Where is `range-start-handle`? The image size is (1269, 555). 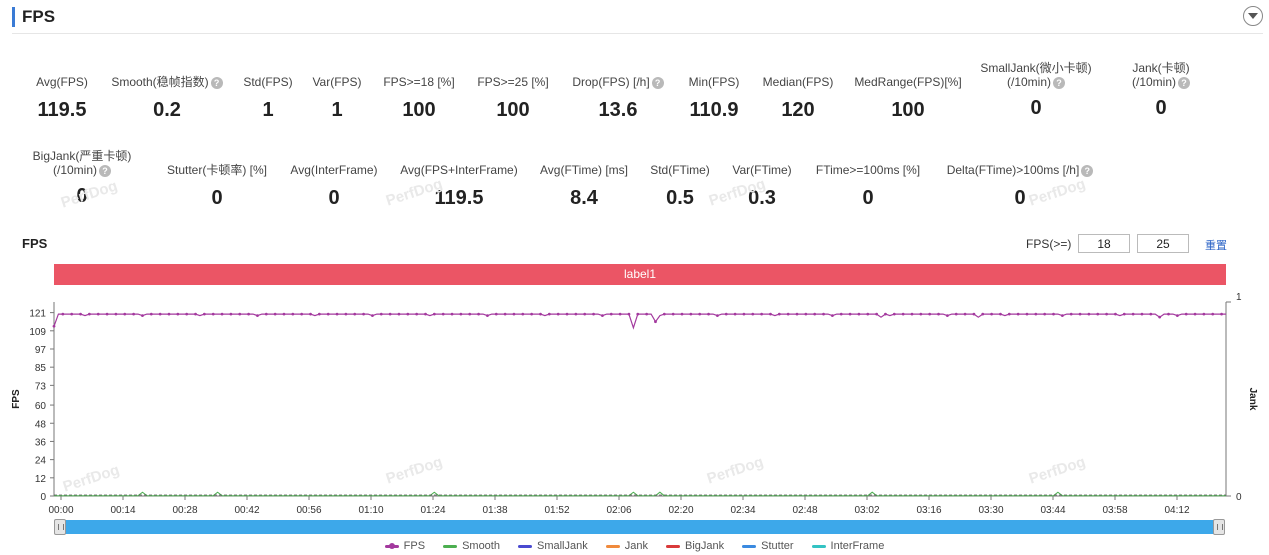 range-start-handle is located at coordinates (60, 527).